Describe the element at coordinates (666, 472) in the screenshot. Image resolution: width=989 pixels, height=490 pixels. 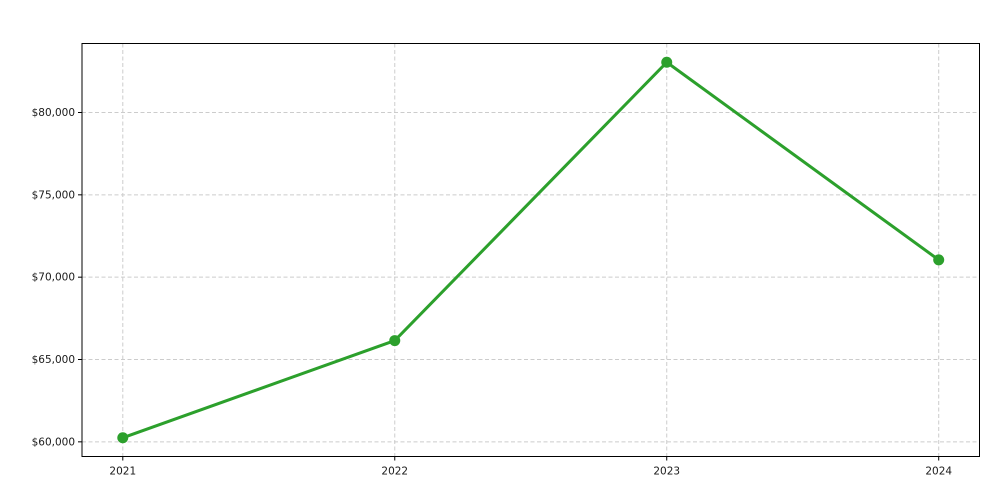
I see `x-tick-label: 2023` at that location.